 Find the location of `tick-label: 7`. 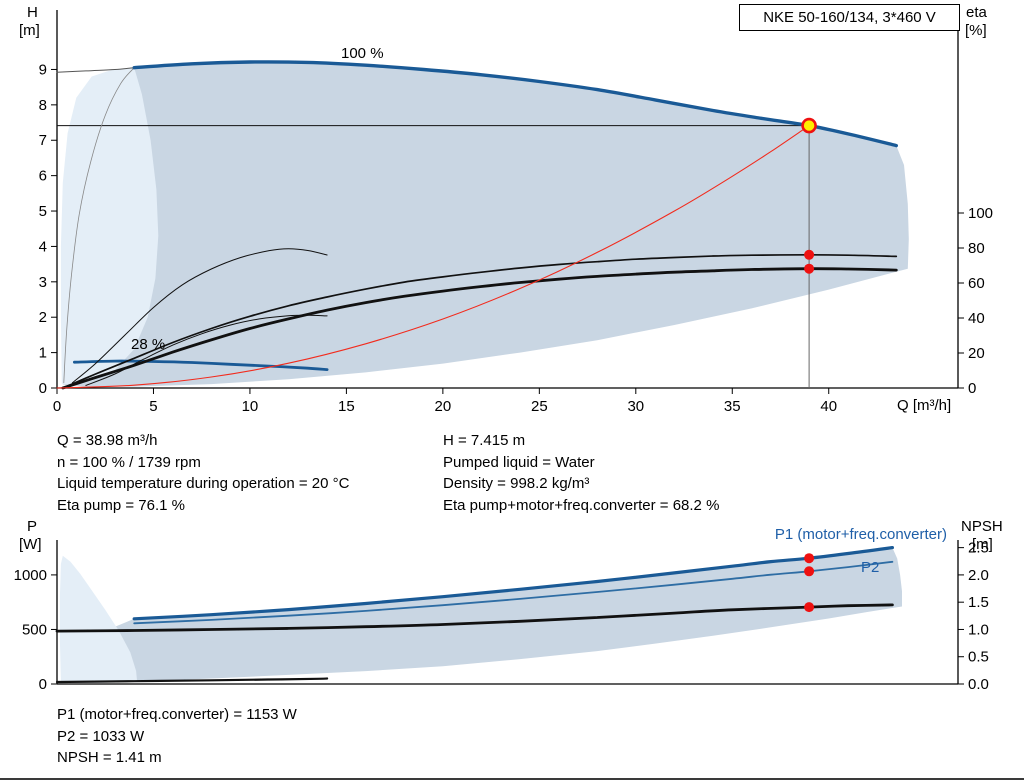

tick-label: 7 is located at coordinates (43, 140).